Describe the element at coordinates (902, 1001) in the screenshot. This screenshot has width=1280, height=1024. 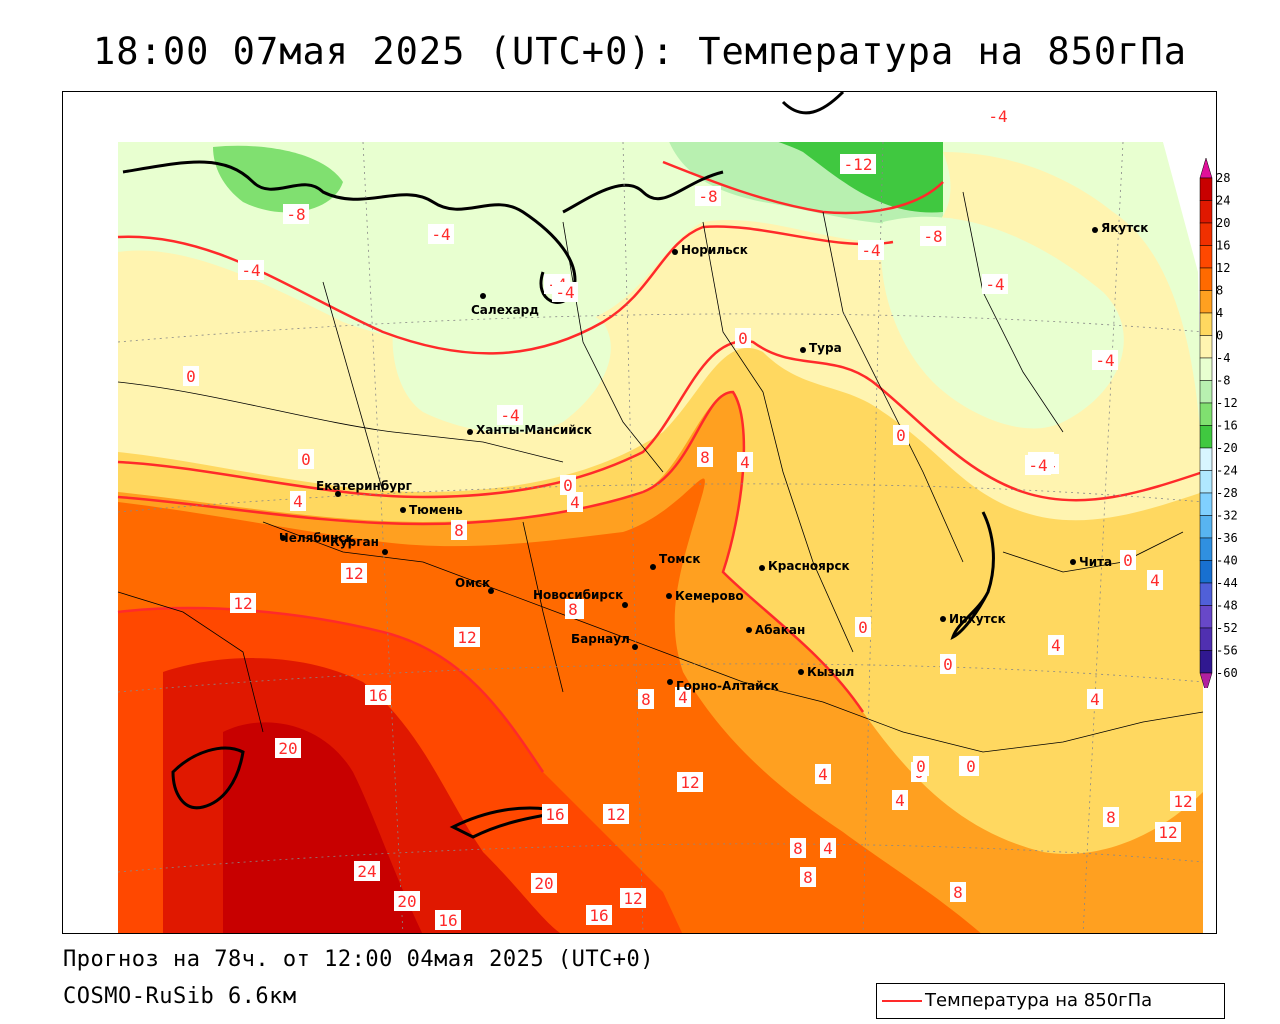
I see `legend-line-swatch` at that location.